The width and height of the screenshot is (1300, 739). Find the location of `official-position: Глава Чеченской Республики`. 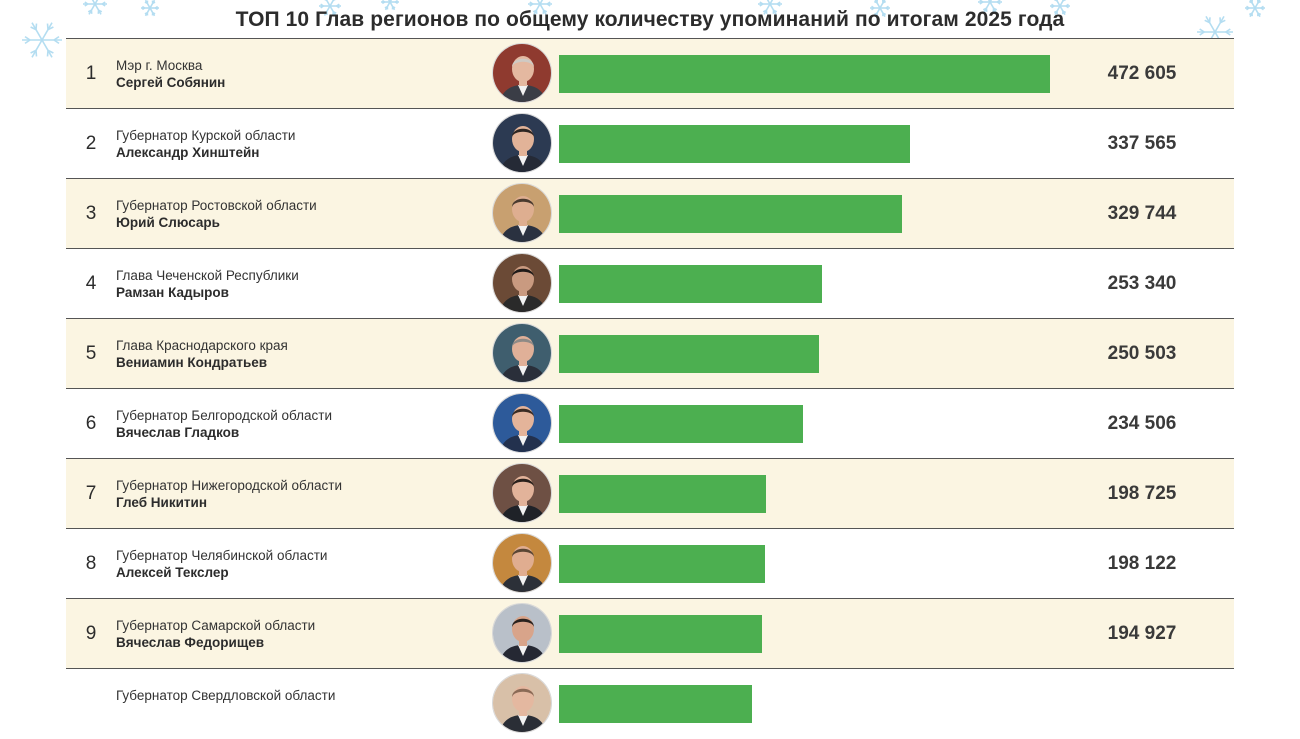

official-position: Глава Чеченской Республики is located at coordinates (207, 275).